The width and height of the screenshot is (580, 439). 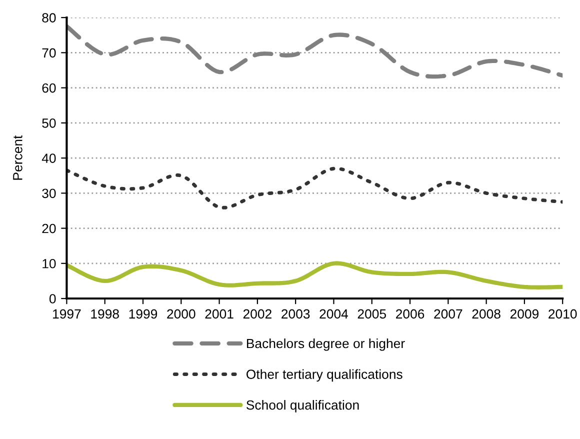 I want to click on x-tick-label: 2001, so click(x=219, y=314).